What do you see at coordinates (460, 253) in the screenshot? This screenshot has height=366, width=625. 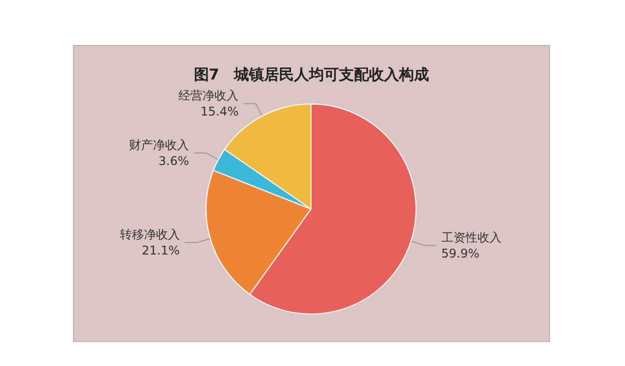 I see `data-label: 59.9%` at bounding box center [460, 253].